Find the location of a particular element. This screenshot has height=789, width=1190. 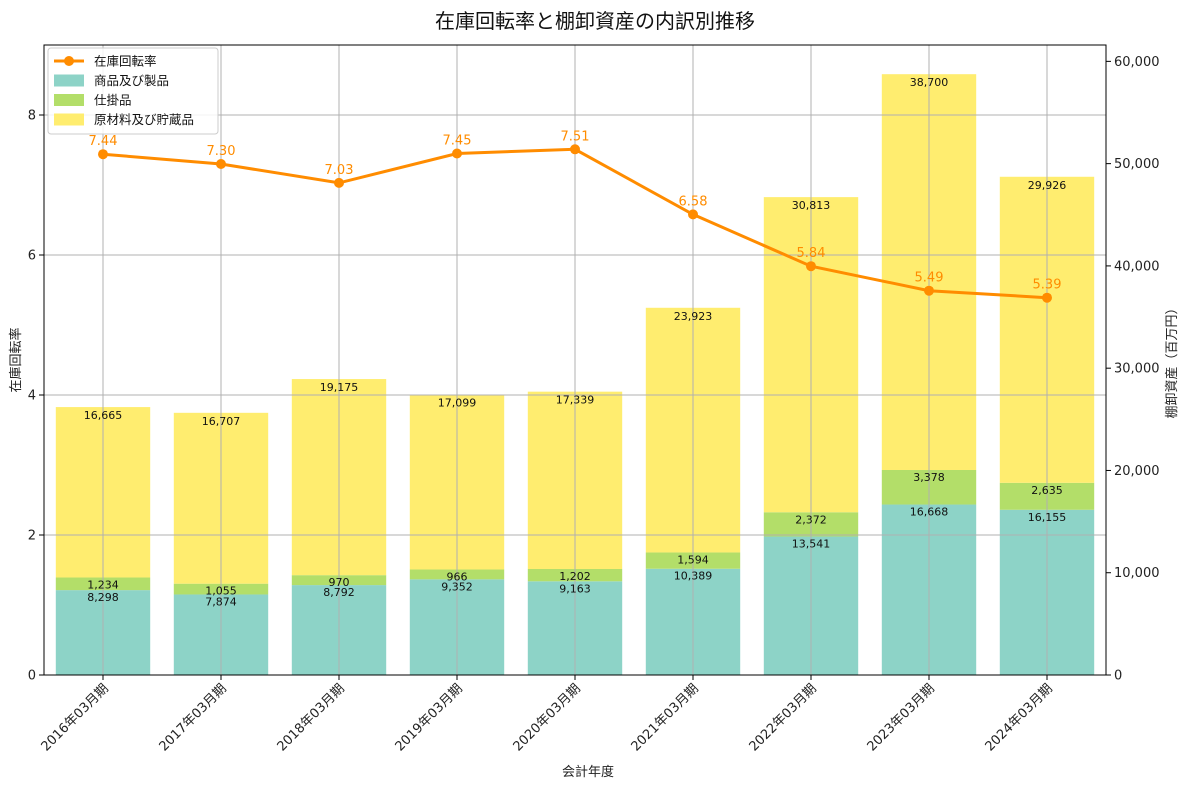

turnover-rate-label: 7.44 is located at coordinates (103, 141).